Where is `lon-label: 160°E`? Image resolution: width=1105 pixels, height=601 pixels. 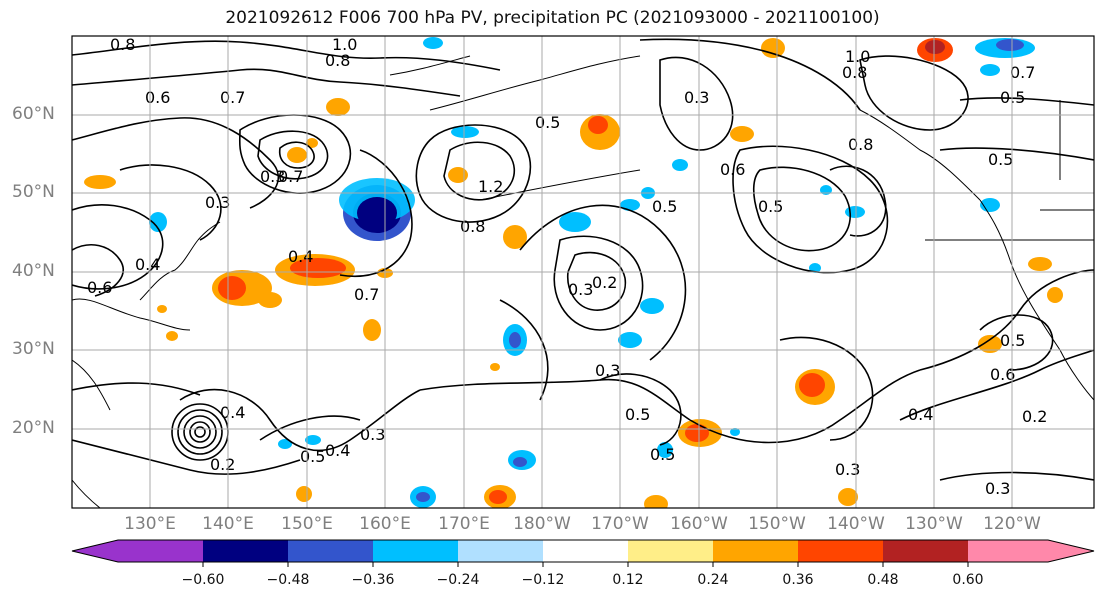
lon-label: 160°E is located at coordinates (385, 524).